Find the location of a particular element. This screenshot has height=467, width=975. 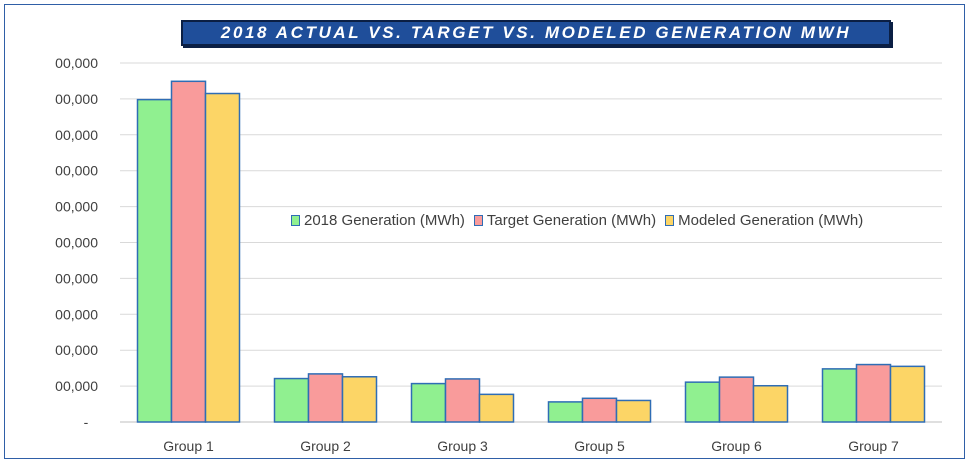

x-category-label: Group 7 is located at coordinates (873, 446).